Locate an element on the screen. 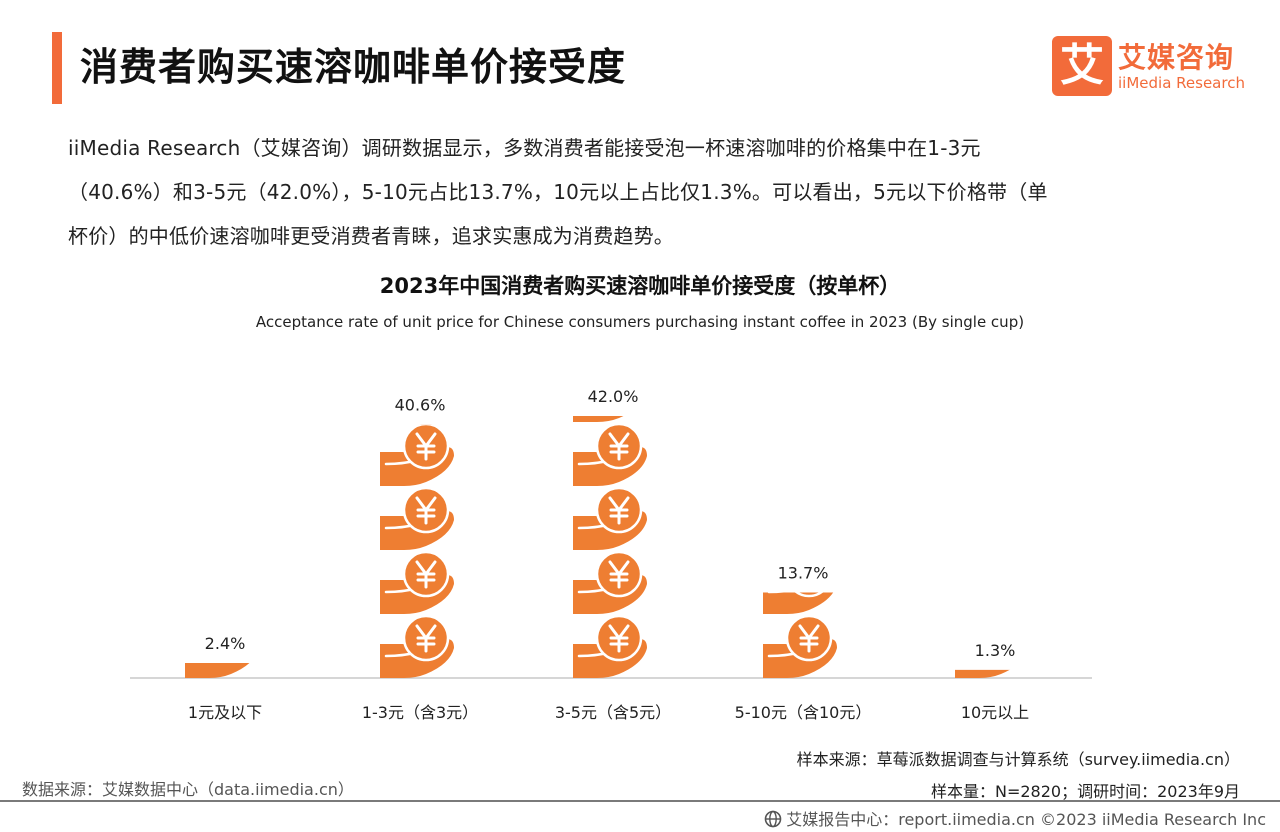 The width and height of the screenshot is (1280, 832). chart-title: 2023年中国消费者购买速溶咖啡单价接受度（按单杯） is located at coordinates (640, 286).